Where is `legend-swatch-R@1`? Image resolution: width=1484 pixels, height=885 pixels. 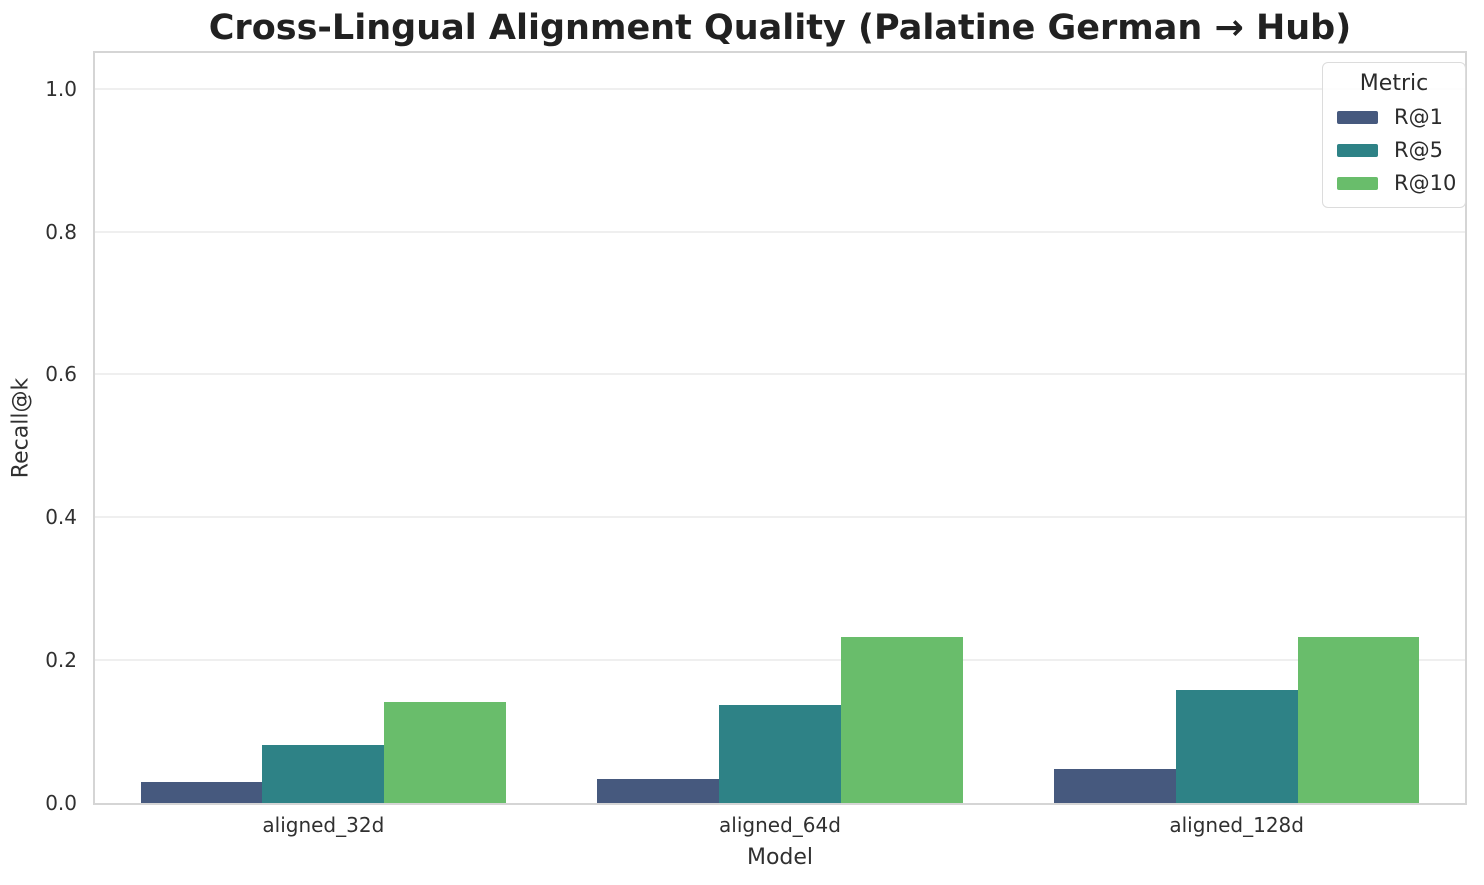 legend-swatch-R@1 is located at coordinates (1357, 117).